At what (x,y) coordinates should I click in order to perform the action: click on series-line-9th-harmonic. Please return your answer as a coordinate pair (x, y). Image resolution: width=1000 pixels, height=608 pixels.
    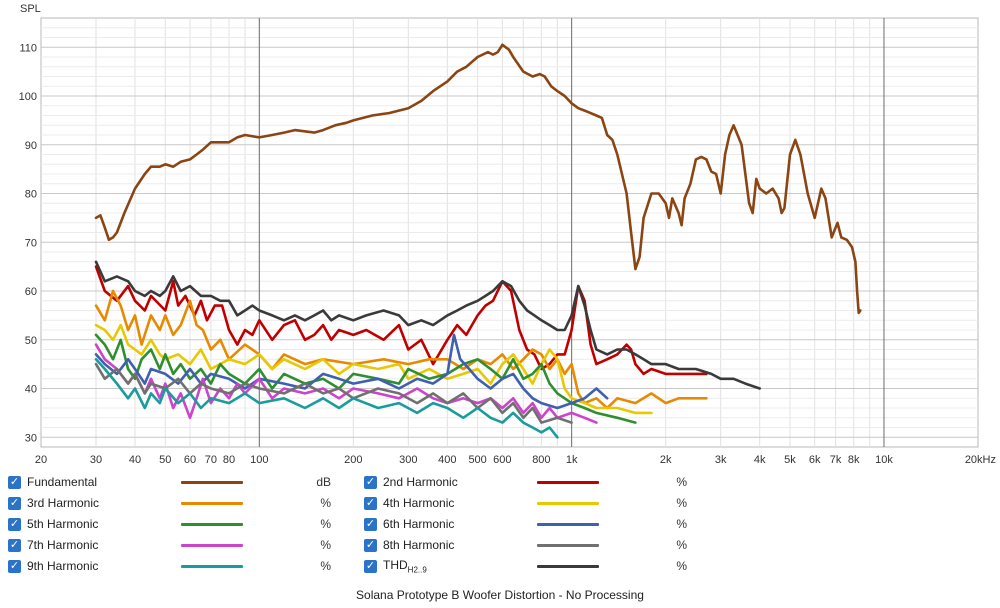
    Looking at the image, I should click on (326, 398).